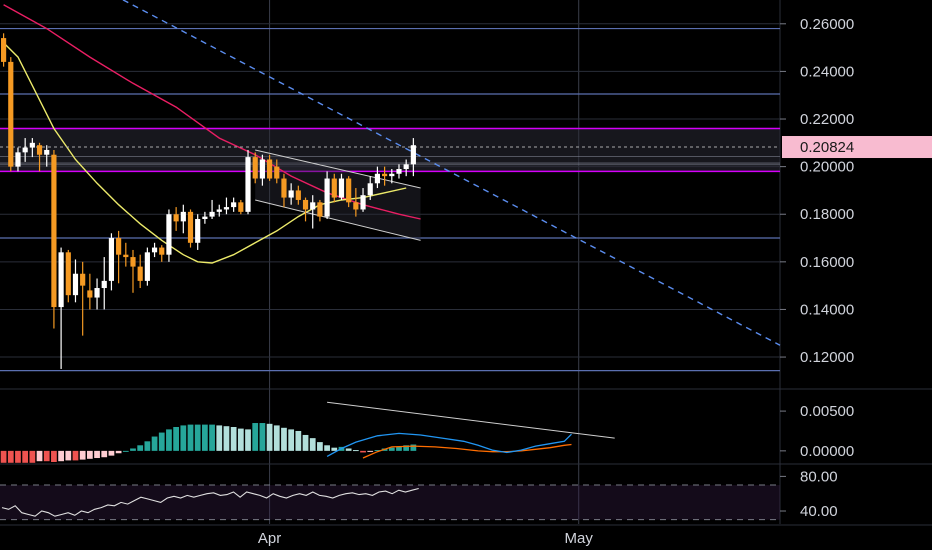  Describe the element at coordinates (210, 502) in the screenshot. I see `rsi-line` at that location.